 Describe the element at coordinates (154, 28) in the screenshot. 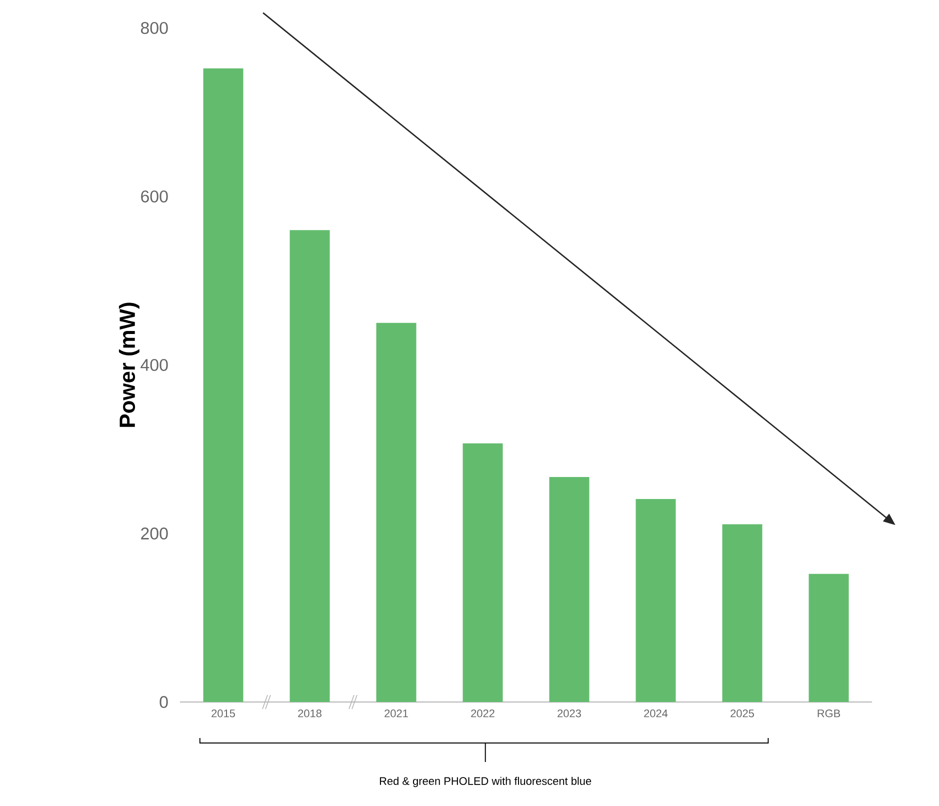

I see `y-tick-label: 800` at that location.